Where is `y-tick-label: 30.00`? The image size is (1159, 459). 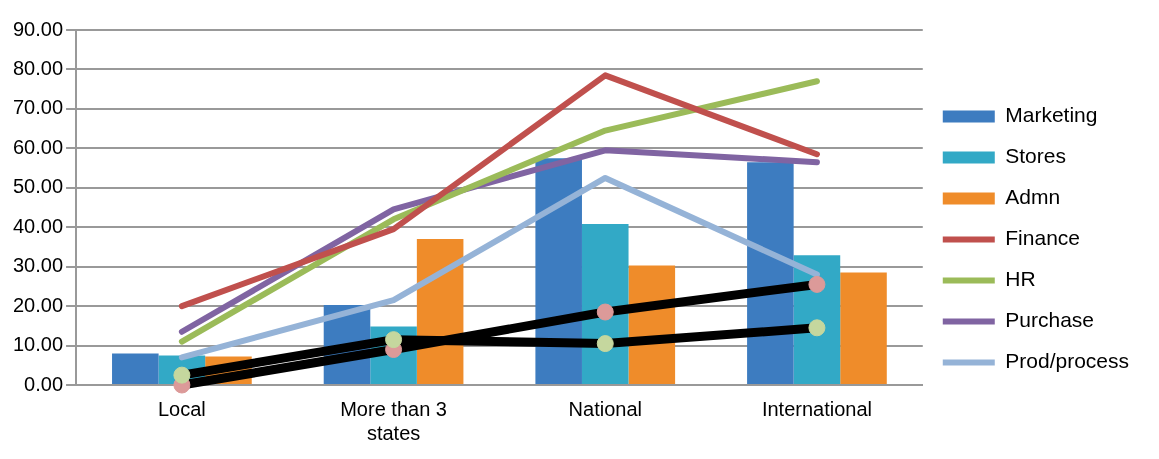
y-tick-label: 30.00 is located at coordinates (38, 265).